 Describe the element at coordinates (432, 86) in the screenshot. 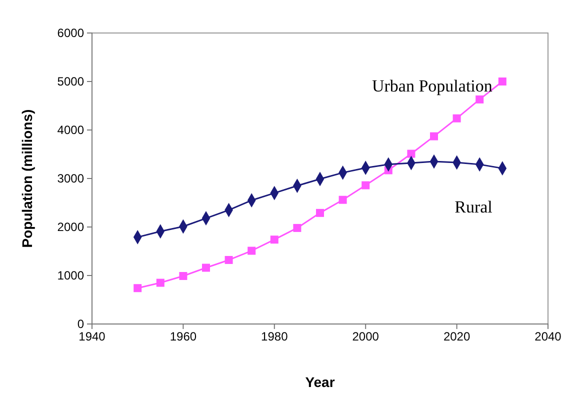

I see `series-label: Urban Population` at that location.